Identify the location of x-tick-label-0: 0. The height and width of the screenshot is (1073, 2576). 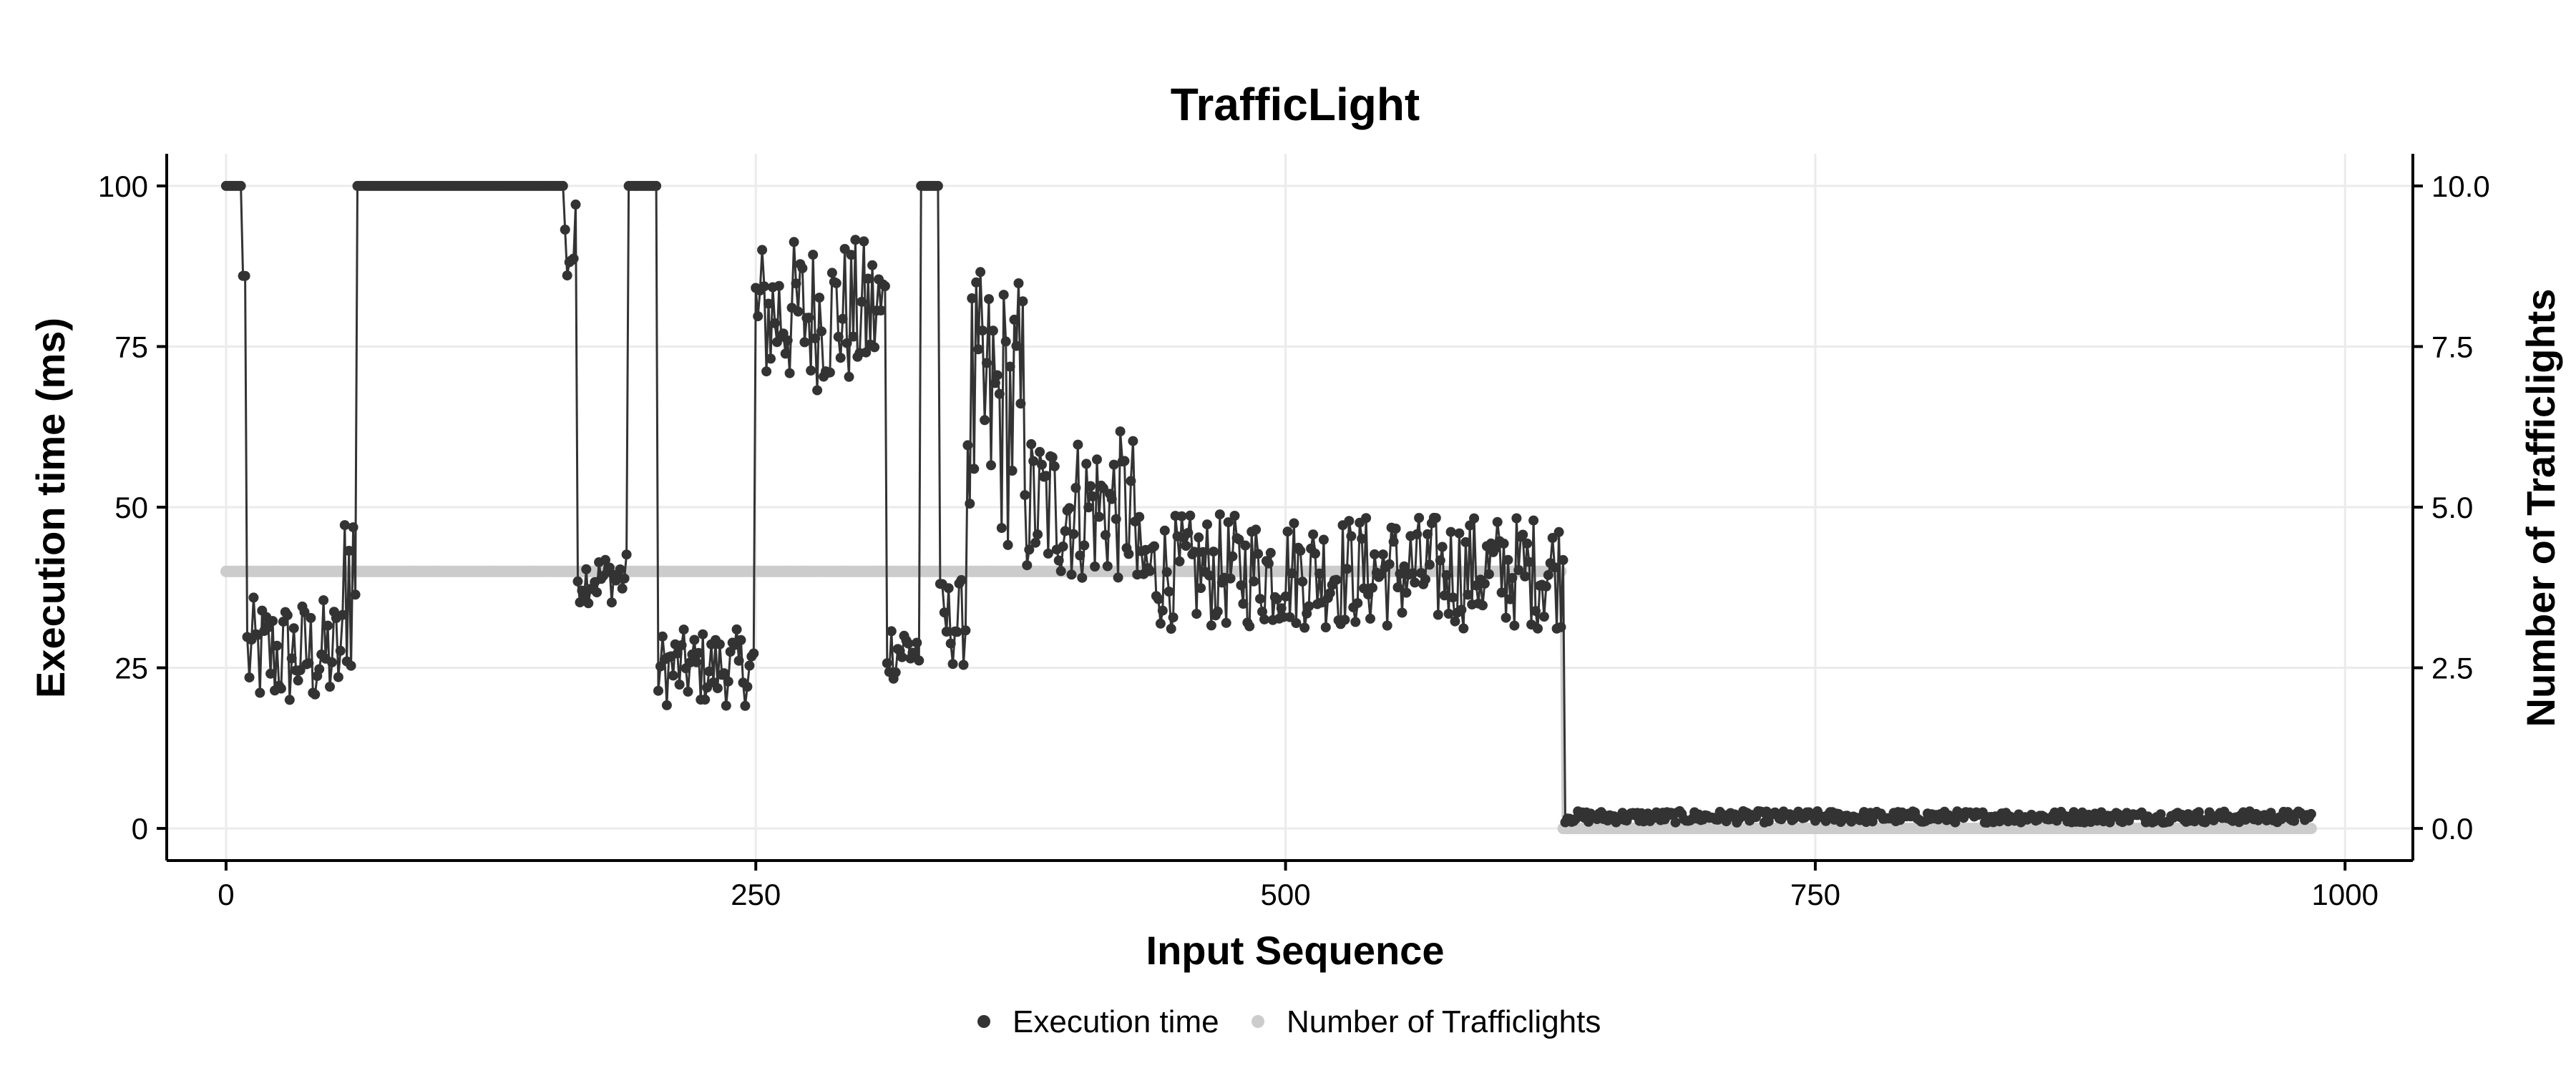
(226, 894).